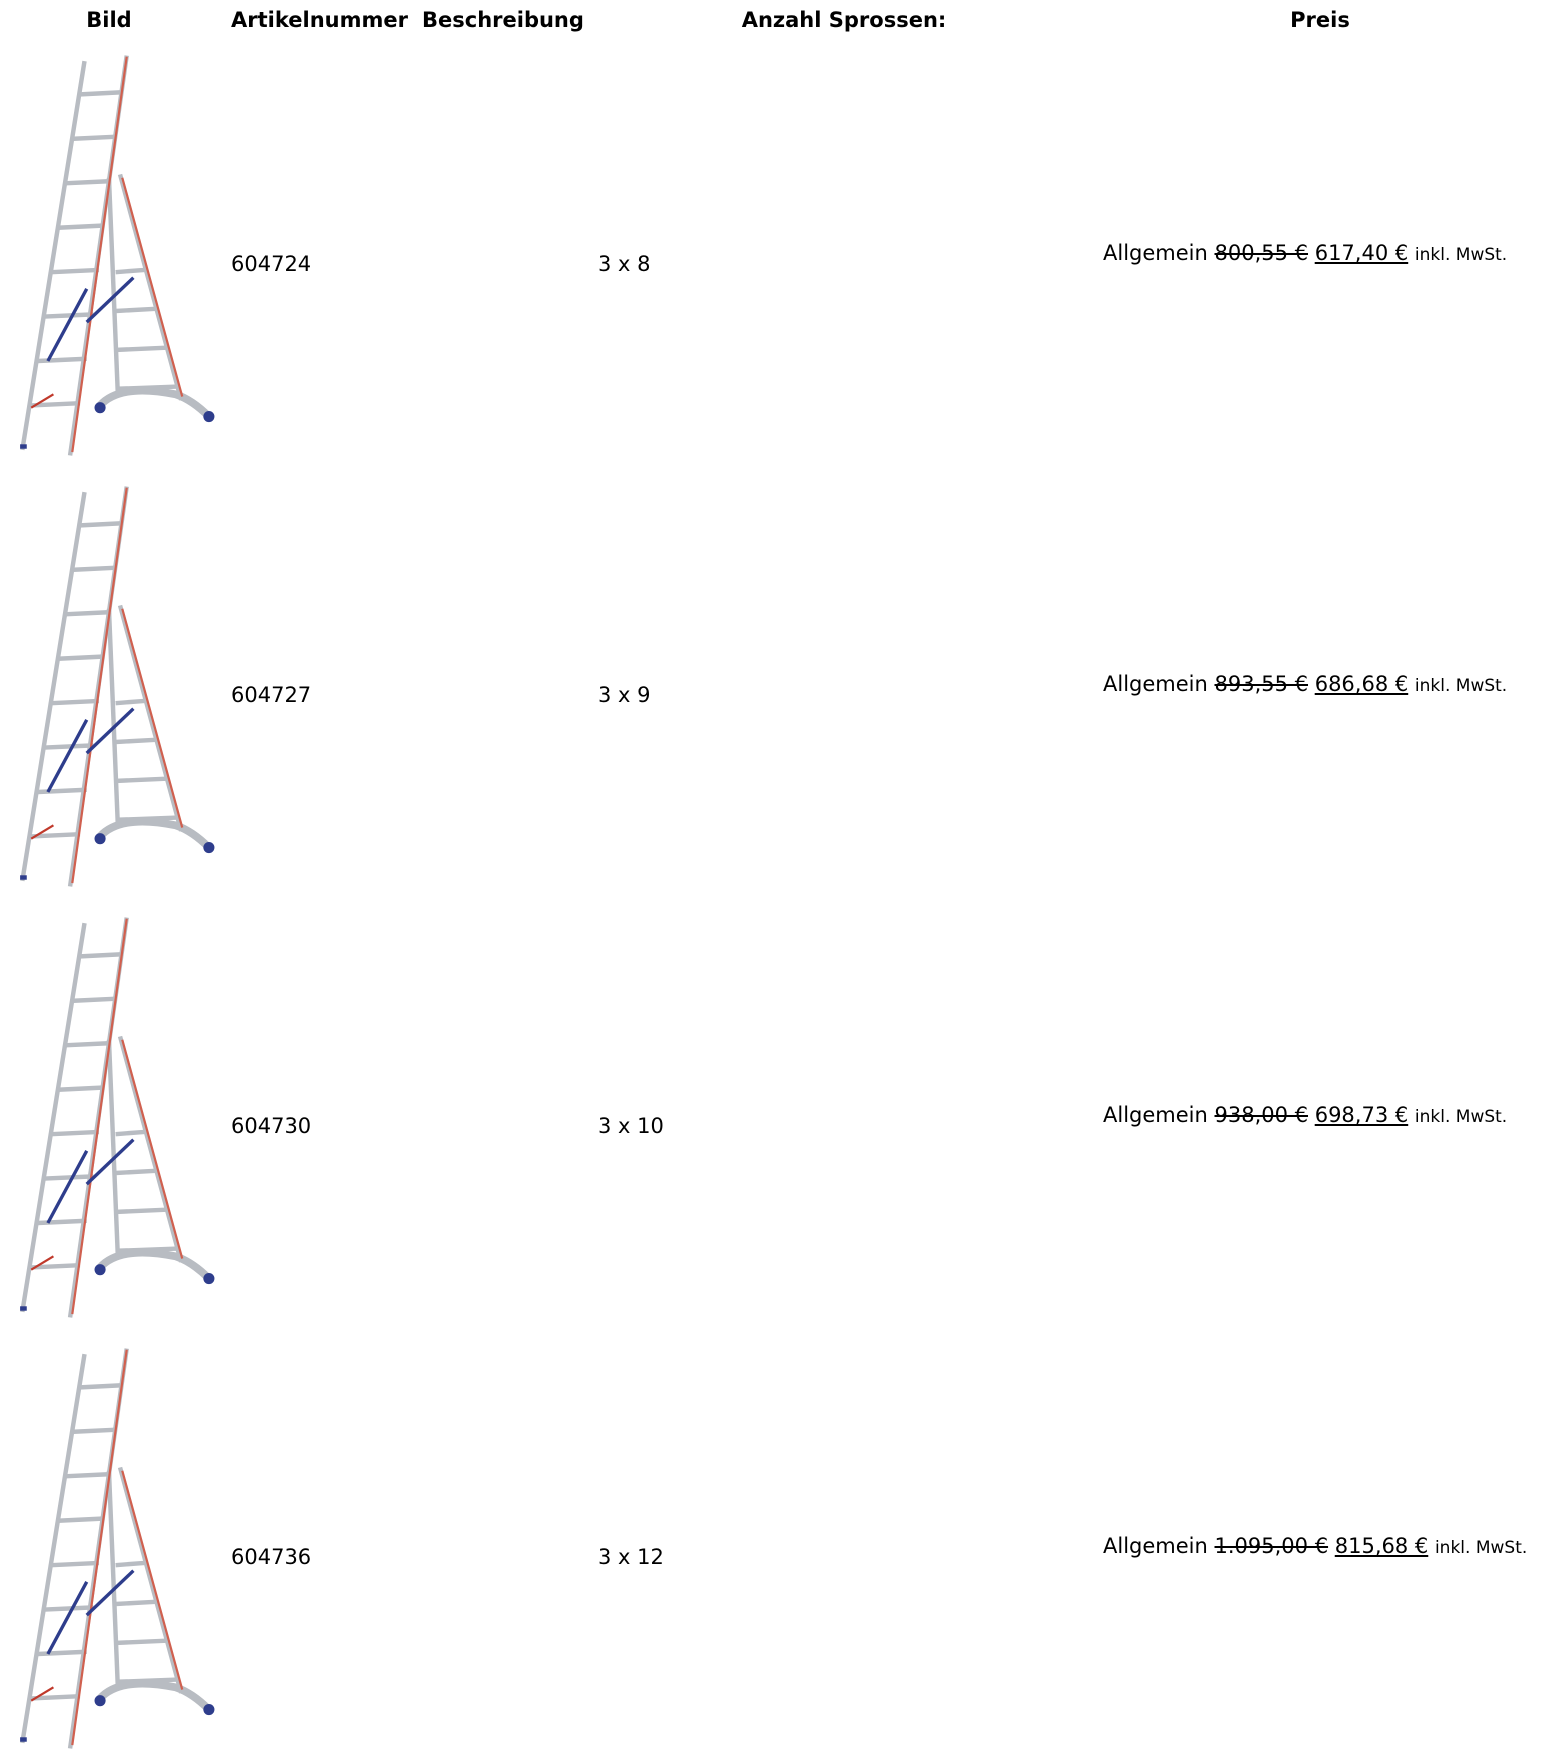  Describe the element at coordinates (271, 1557) in the screenshot. I see `article-number: 604736` at that location.